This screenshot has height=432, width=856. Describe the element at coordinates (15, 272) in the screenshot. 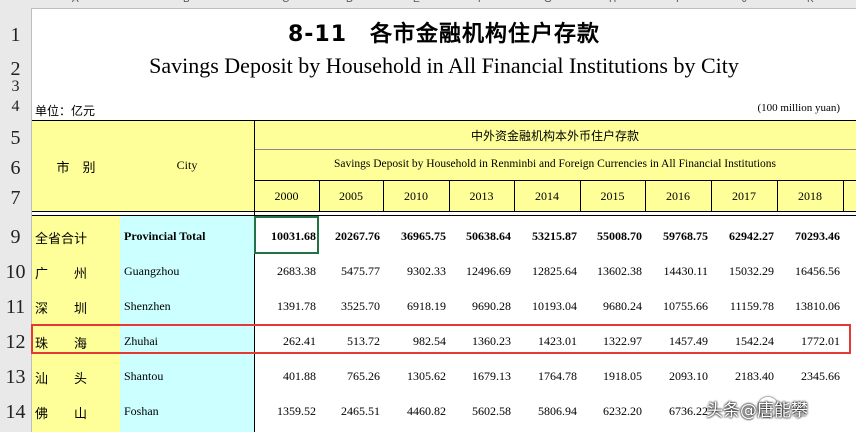

I see `row-number: 10` at that location.